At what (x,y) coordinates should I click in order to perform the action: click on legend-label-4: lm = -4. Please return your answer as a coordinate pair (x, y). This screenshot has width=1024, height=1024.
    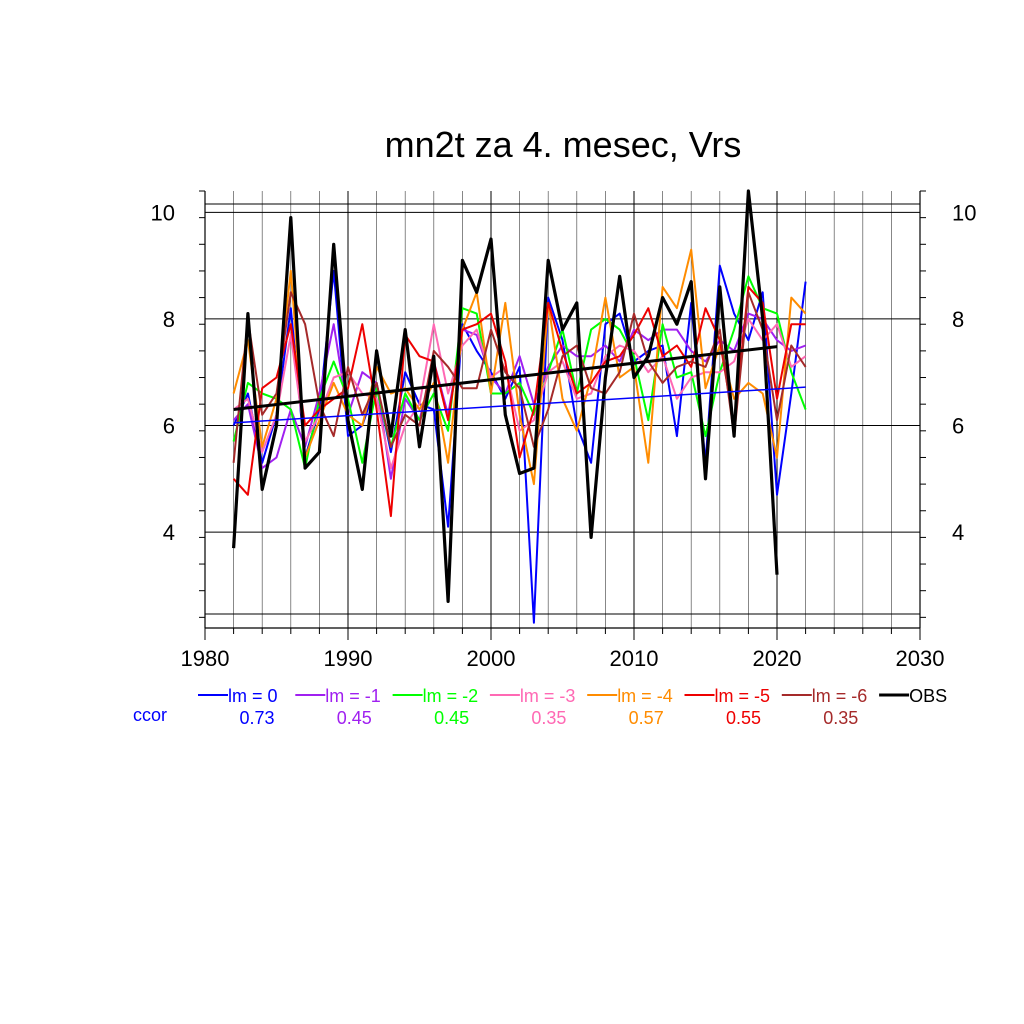
    Looking at the image, I should click on (645, 696).